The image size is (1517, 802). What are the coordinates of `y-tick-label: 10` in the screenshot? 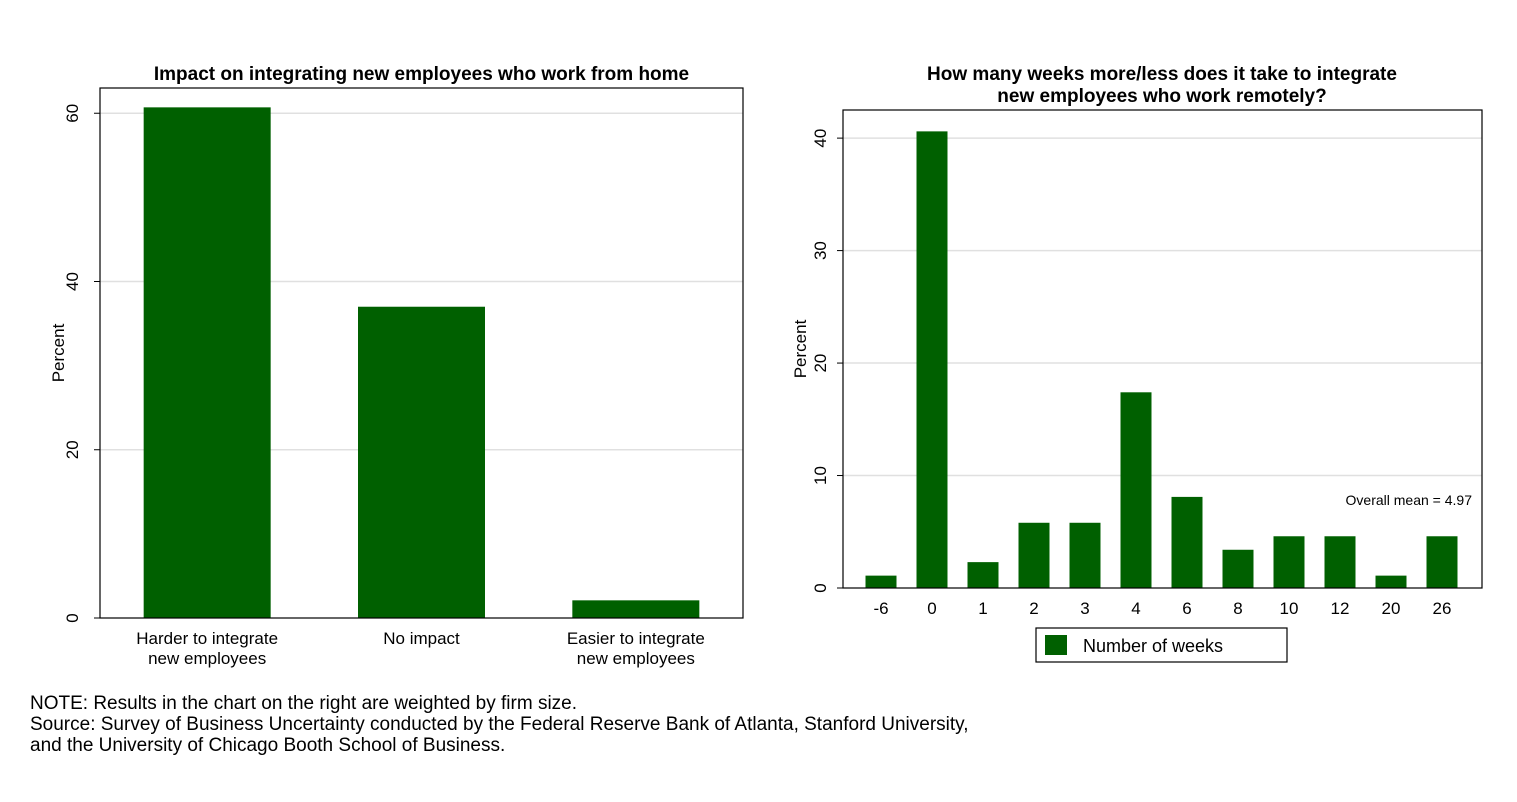 It's located at (820, 475).